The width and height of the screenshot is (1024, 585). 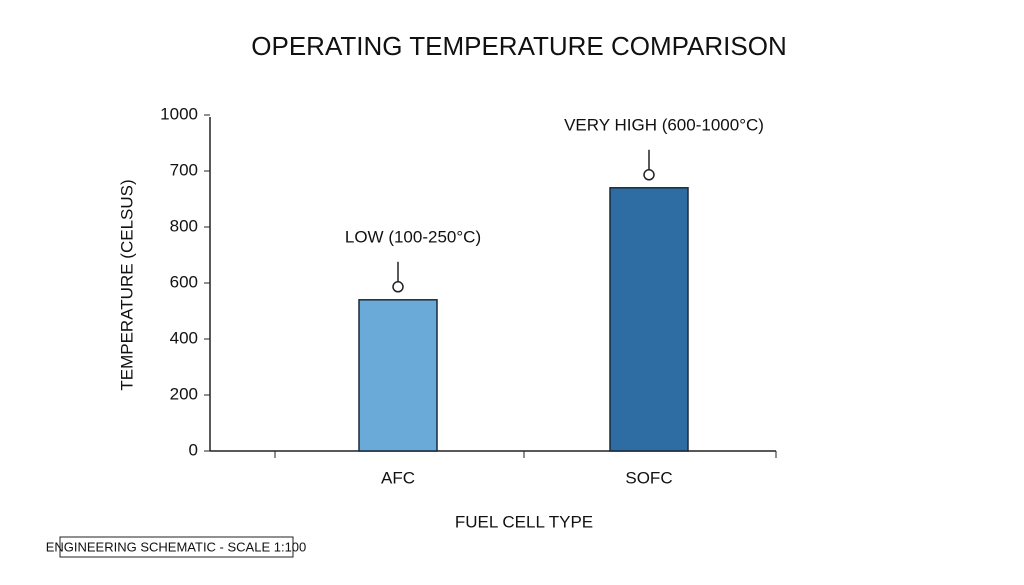 What do you see at coordinates (184, 169) in the screenshot?
I see `y-tick-label: 700` at bounding box center [184, 169].